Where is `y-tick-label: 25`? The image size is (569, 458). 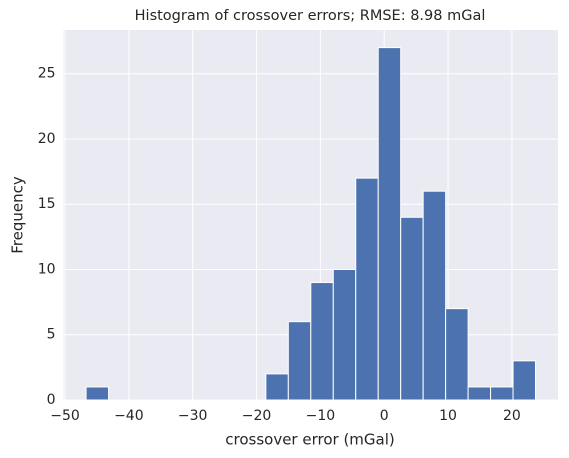
y-tick-label: 25 is located at coordinates (47, 74).